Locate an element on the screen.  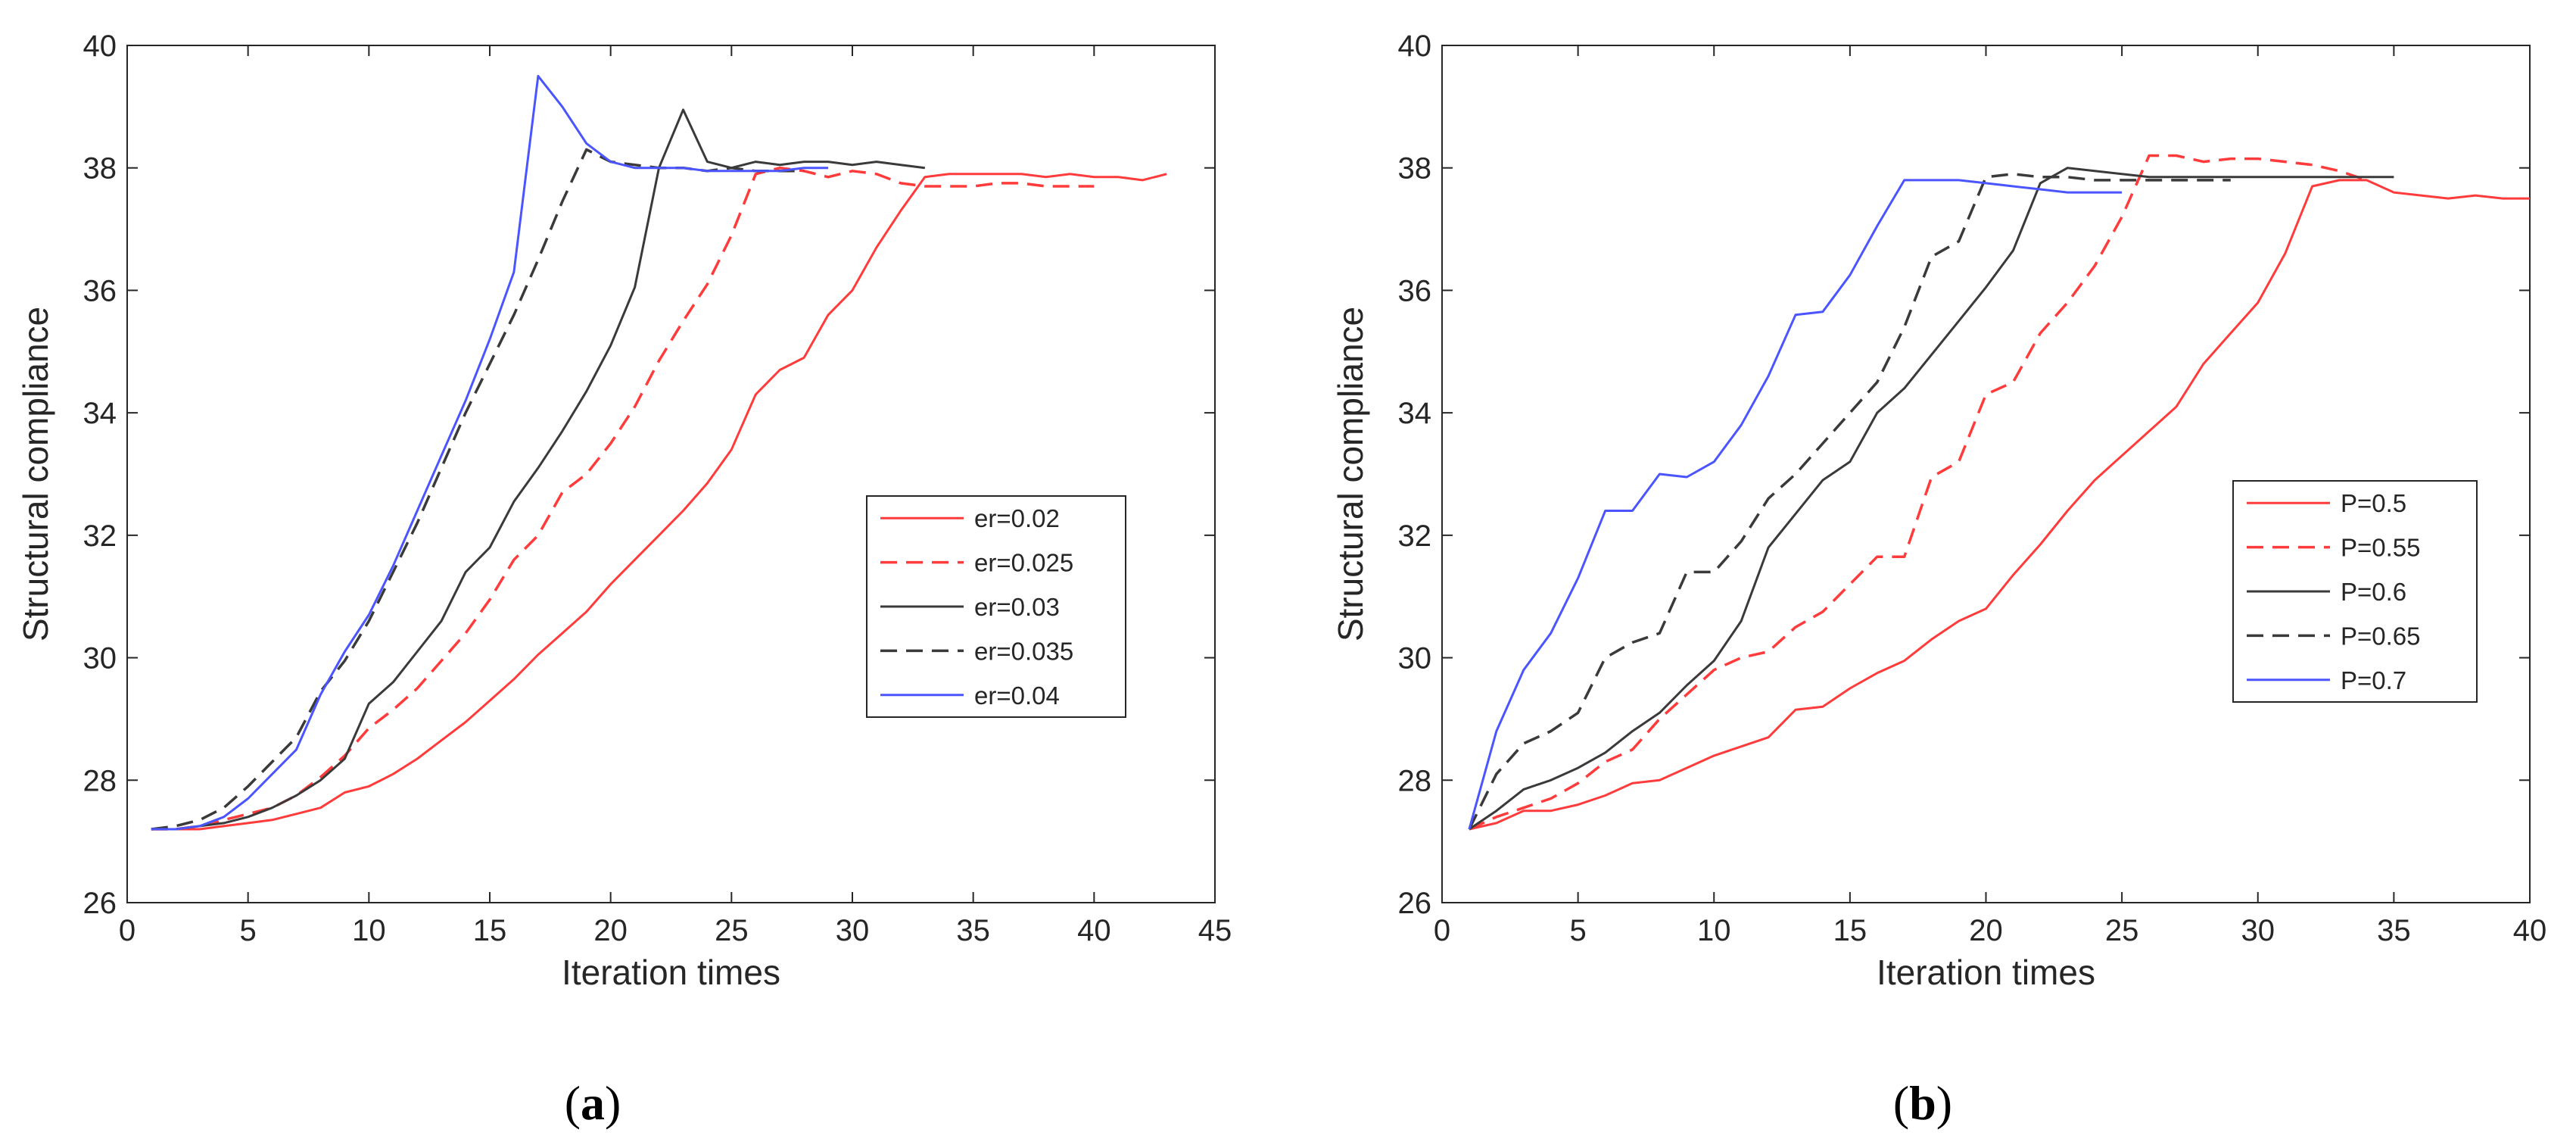
caption-letter: b is located at coordinates (1923, 1103).